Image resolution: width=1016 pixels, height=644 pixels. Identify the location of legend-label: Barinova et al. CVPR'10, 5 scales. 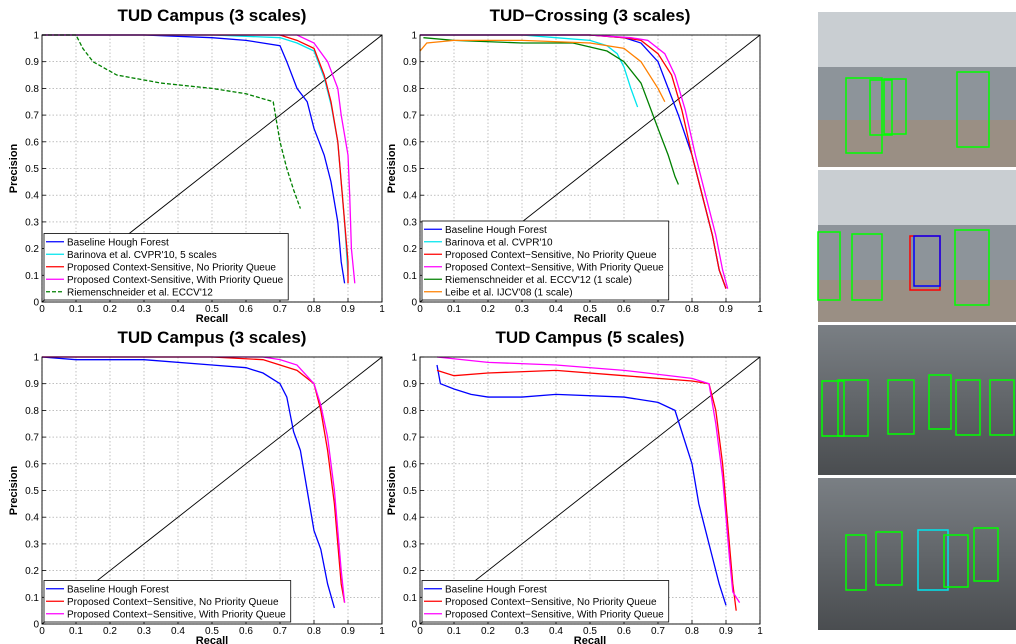
(142, 255).